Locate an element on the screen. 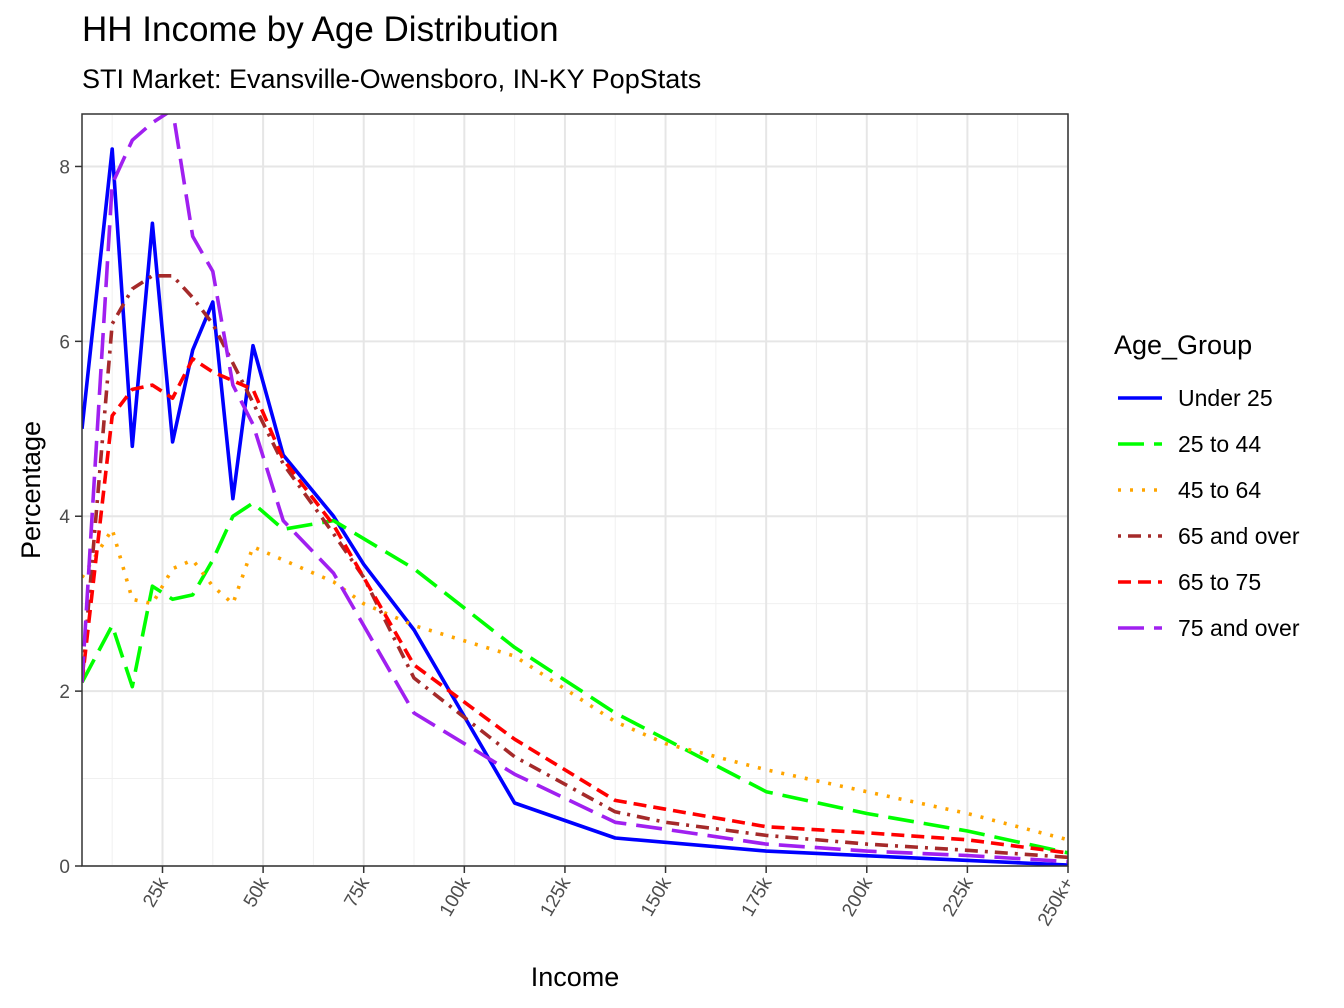 The height and width of the screenshot is (1008, 1344). legend-label: 45 to 64 is located at coordinates (1220, 489).